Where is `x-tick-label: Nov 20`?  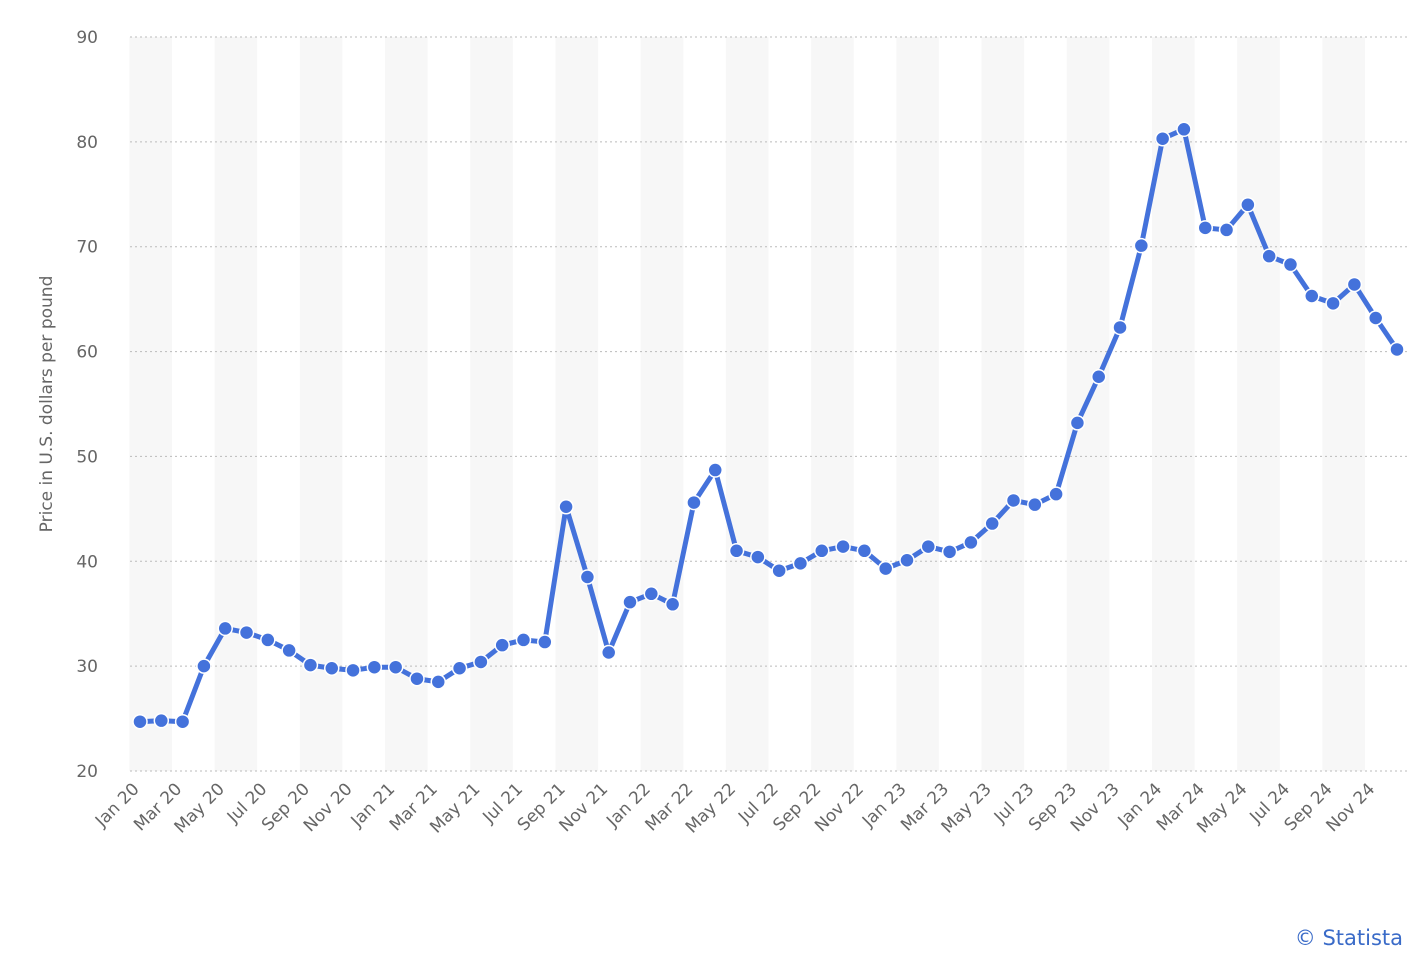 x-tick-label: Nov 20 is located at coordinates (328, 807).